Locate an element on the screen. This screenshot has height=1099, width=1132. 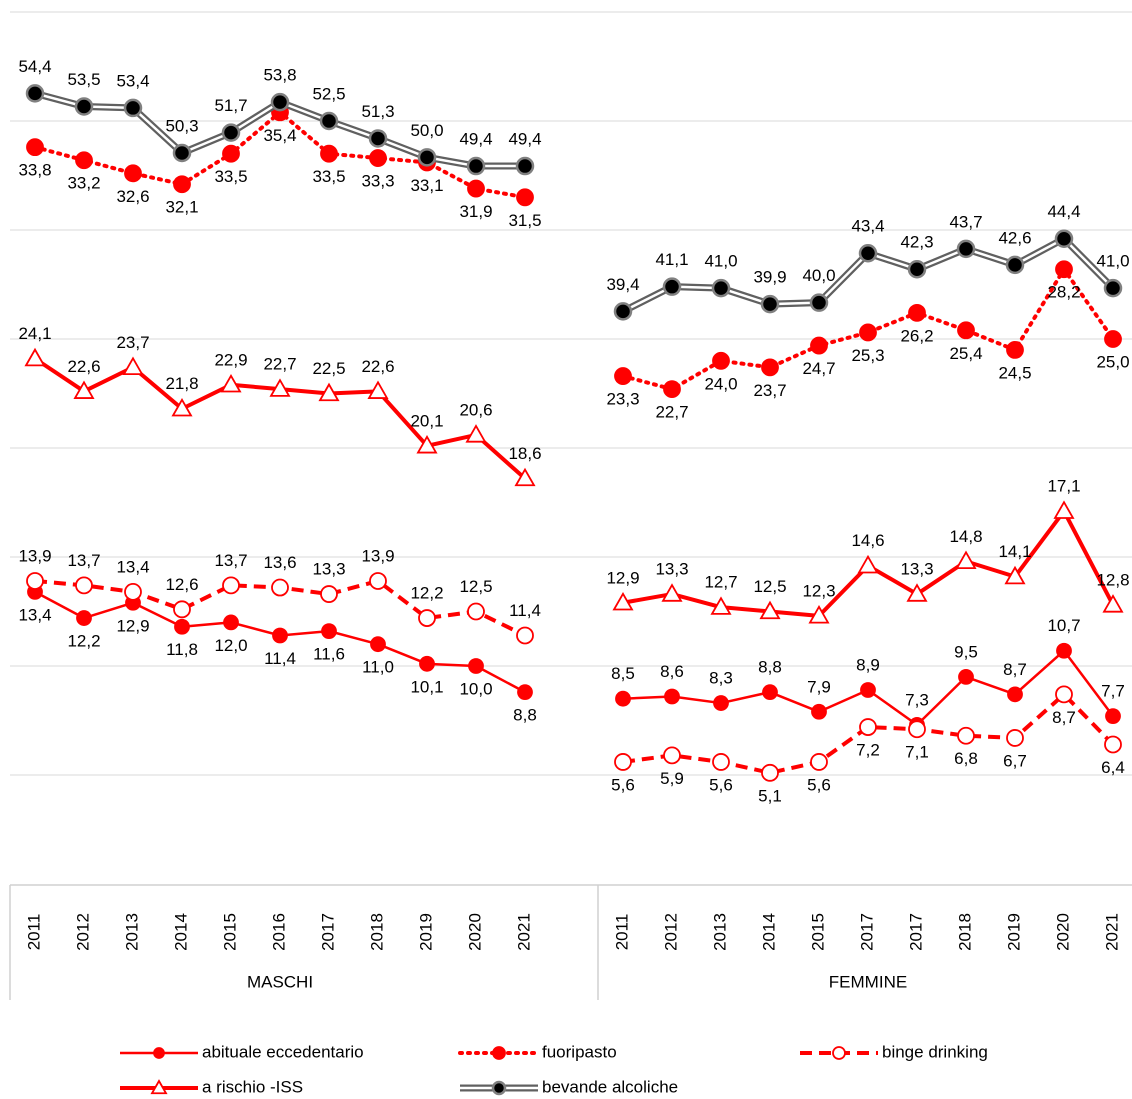
x-tick-label: 2013 is located at coordinates (719, 932).